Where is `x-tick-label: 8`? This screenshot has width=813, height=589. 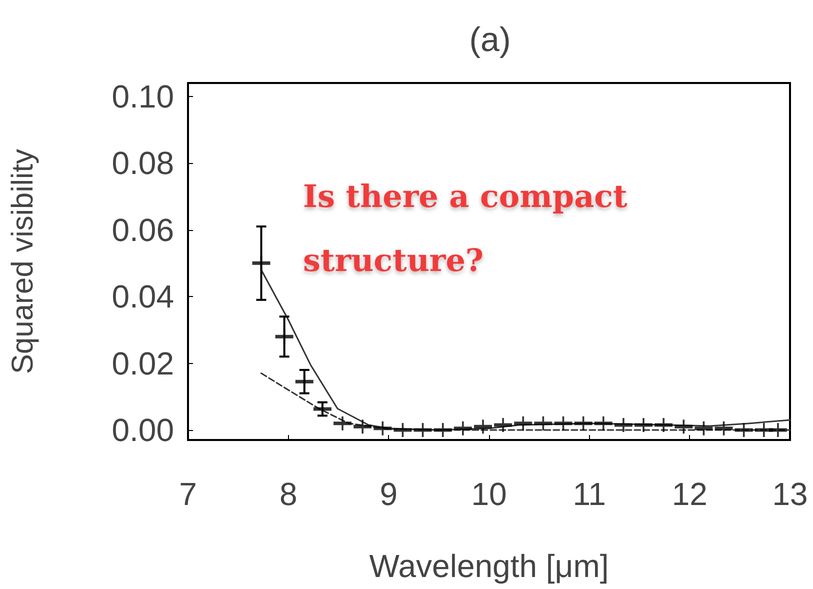
x-tick-label: 8 is located at coordinates (288, 494).